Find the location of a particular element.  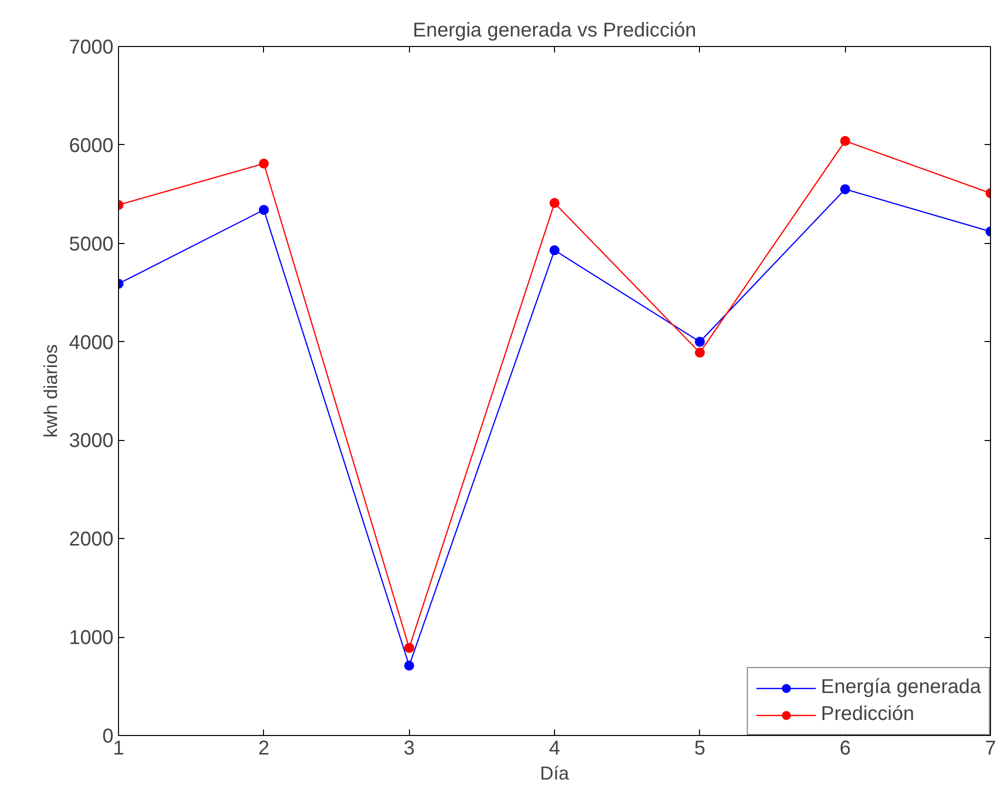

x-axis-title: Día is located at coordinates (555, 773).